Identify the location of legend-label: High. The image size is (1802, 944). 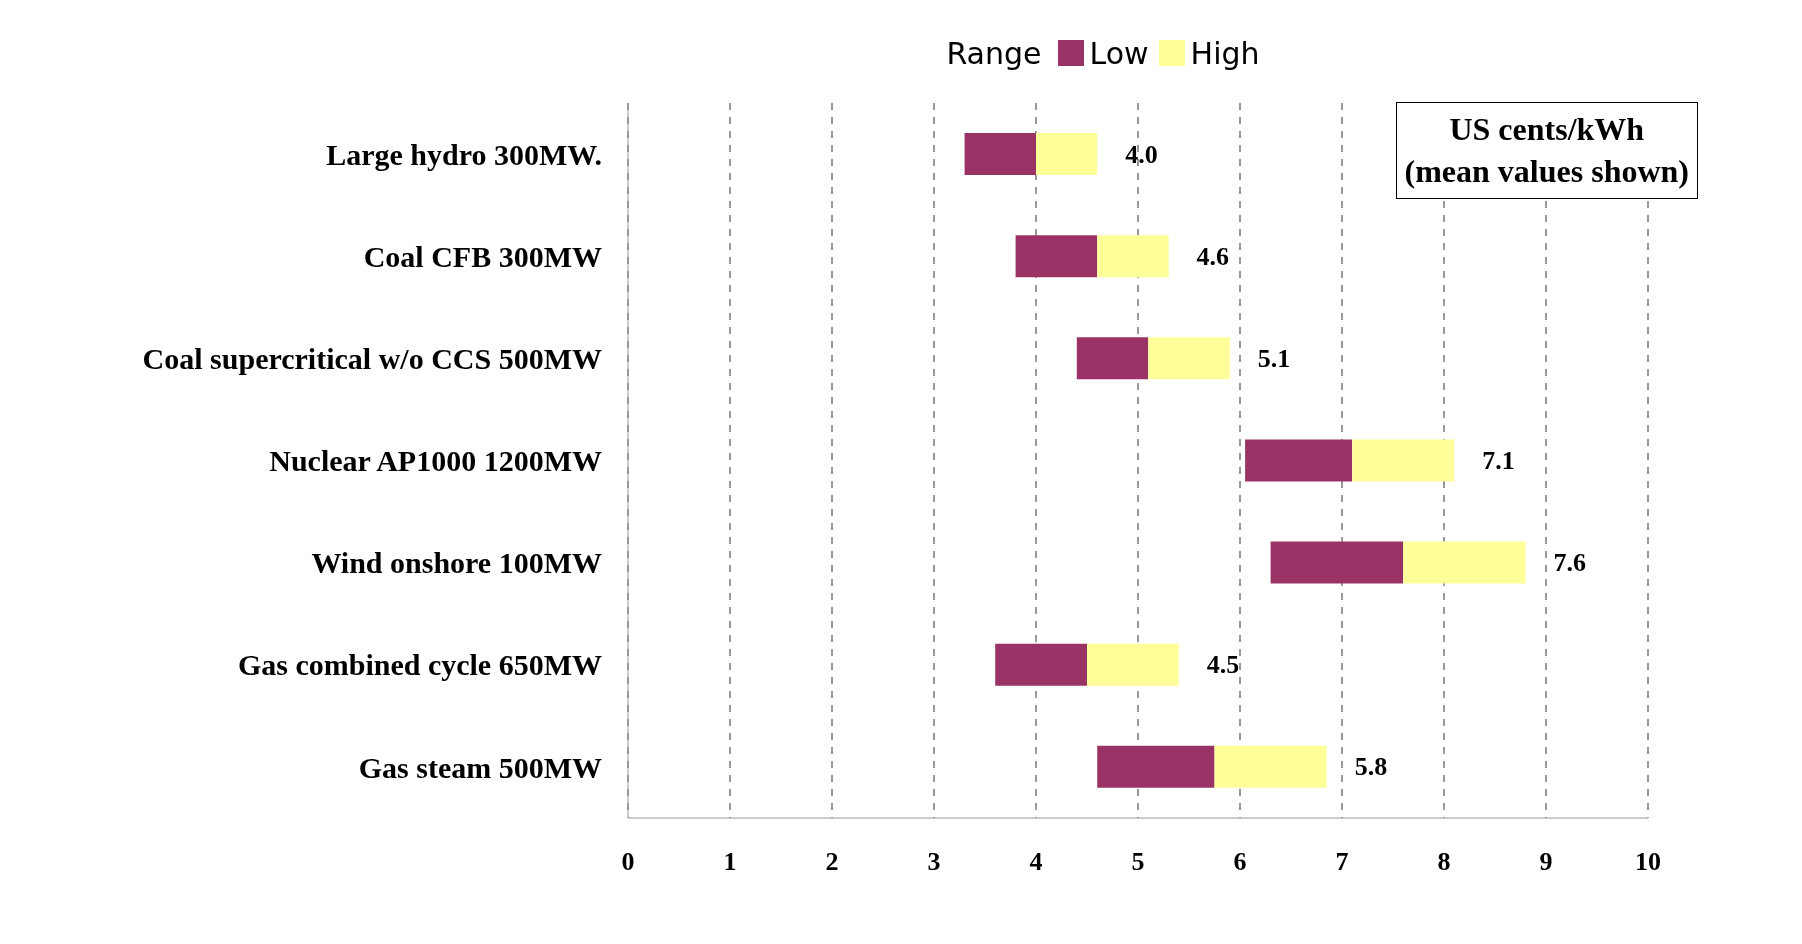
(1225, 53).